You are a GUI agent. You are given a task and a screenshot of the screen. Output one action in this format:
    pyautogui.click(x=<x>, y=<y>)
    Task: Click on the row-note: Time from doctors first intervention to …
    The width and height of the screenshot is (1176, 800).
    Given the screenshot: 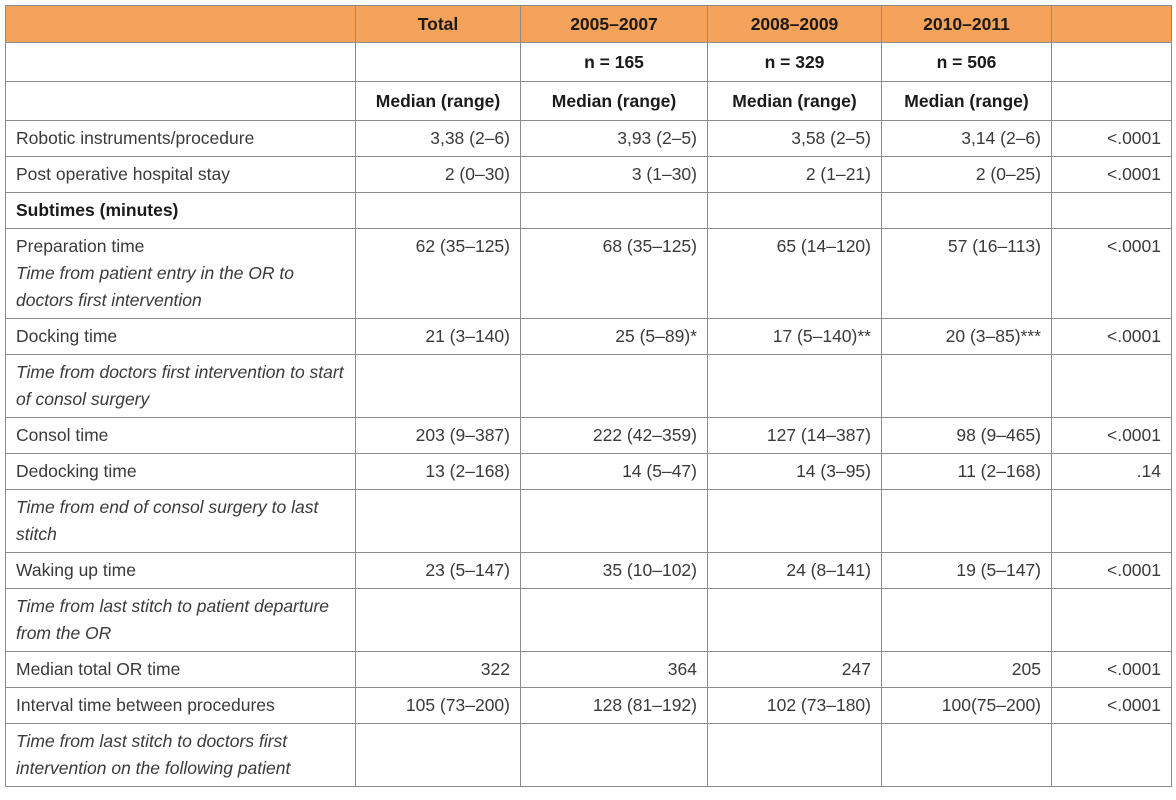 What is the action you would take?
    pyautogui.click(x=180, y=385)
    